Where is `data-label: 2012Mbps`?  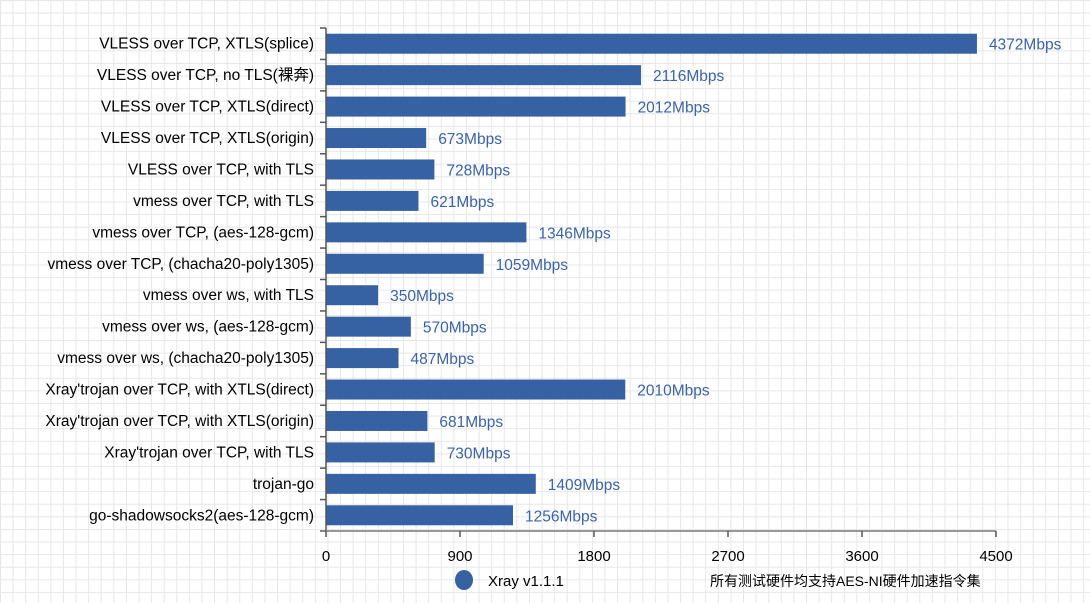 data-label: 2012Mbps is located at coordinates (674, 108).